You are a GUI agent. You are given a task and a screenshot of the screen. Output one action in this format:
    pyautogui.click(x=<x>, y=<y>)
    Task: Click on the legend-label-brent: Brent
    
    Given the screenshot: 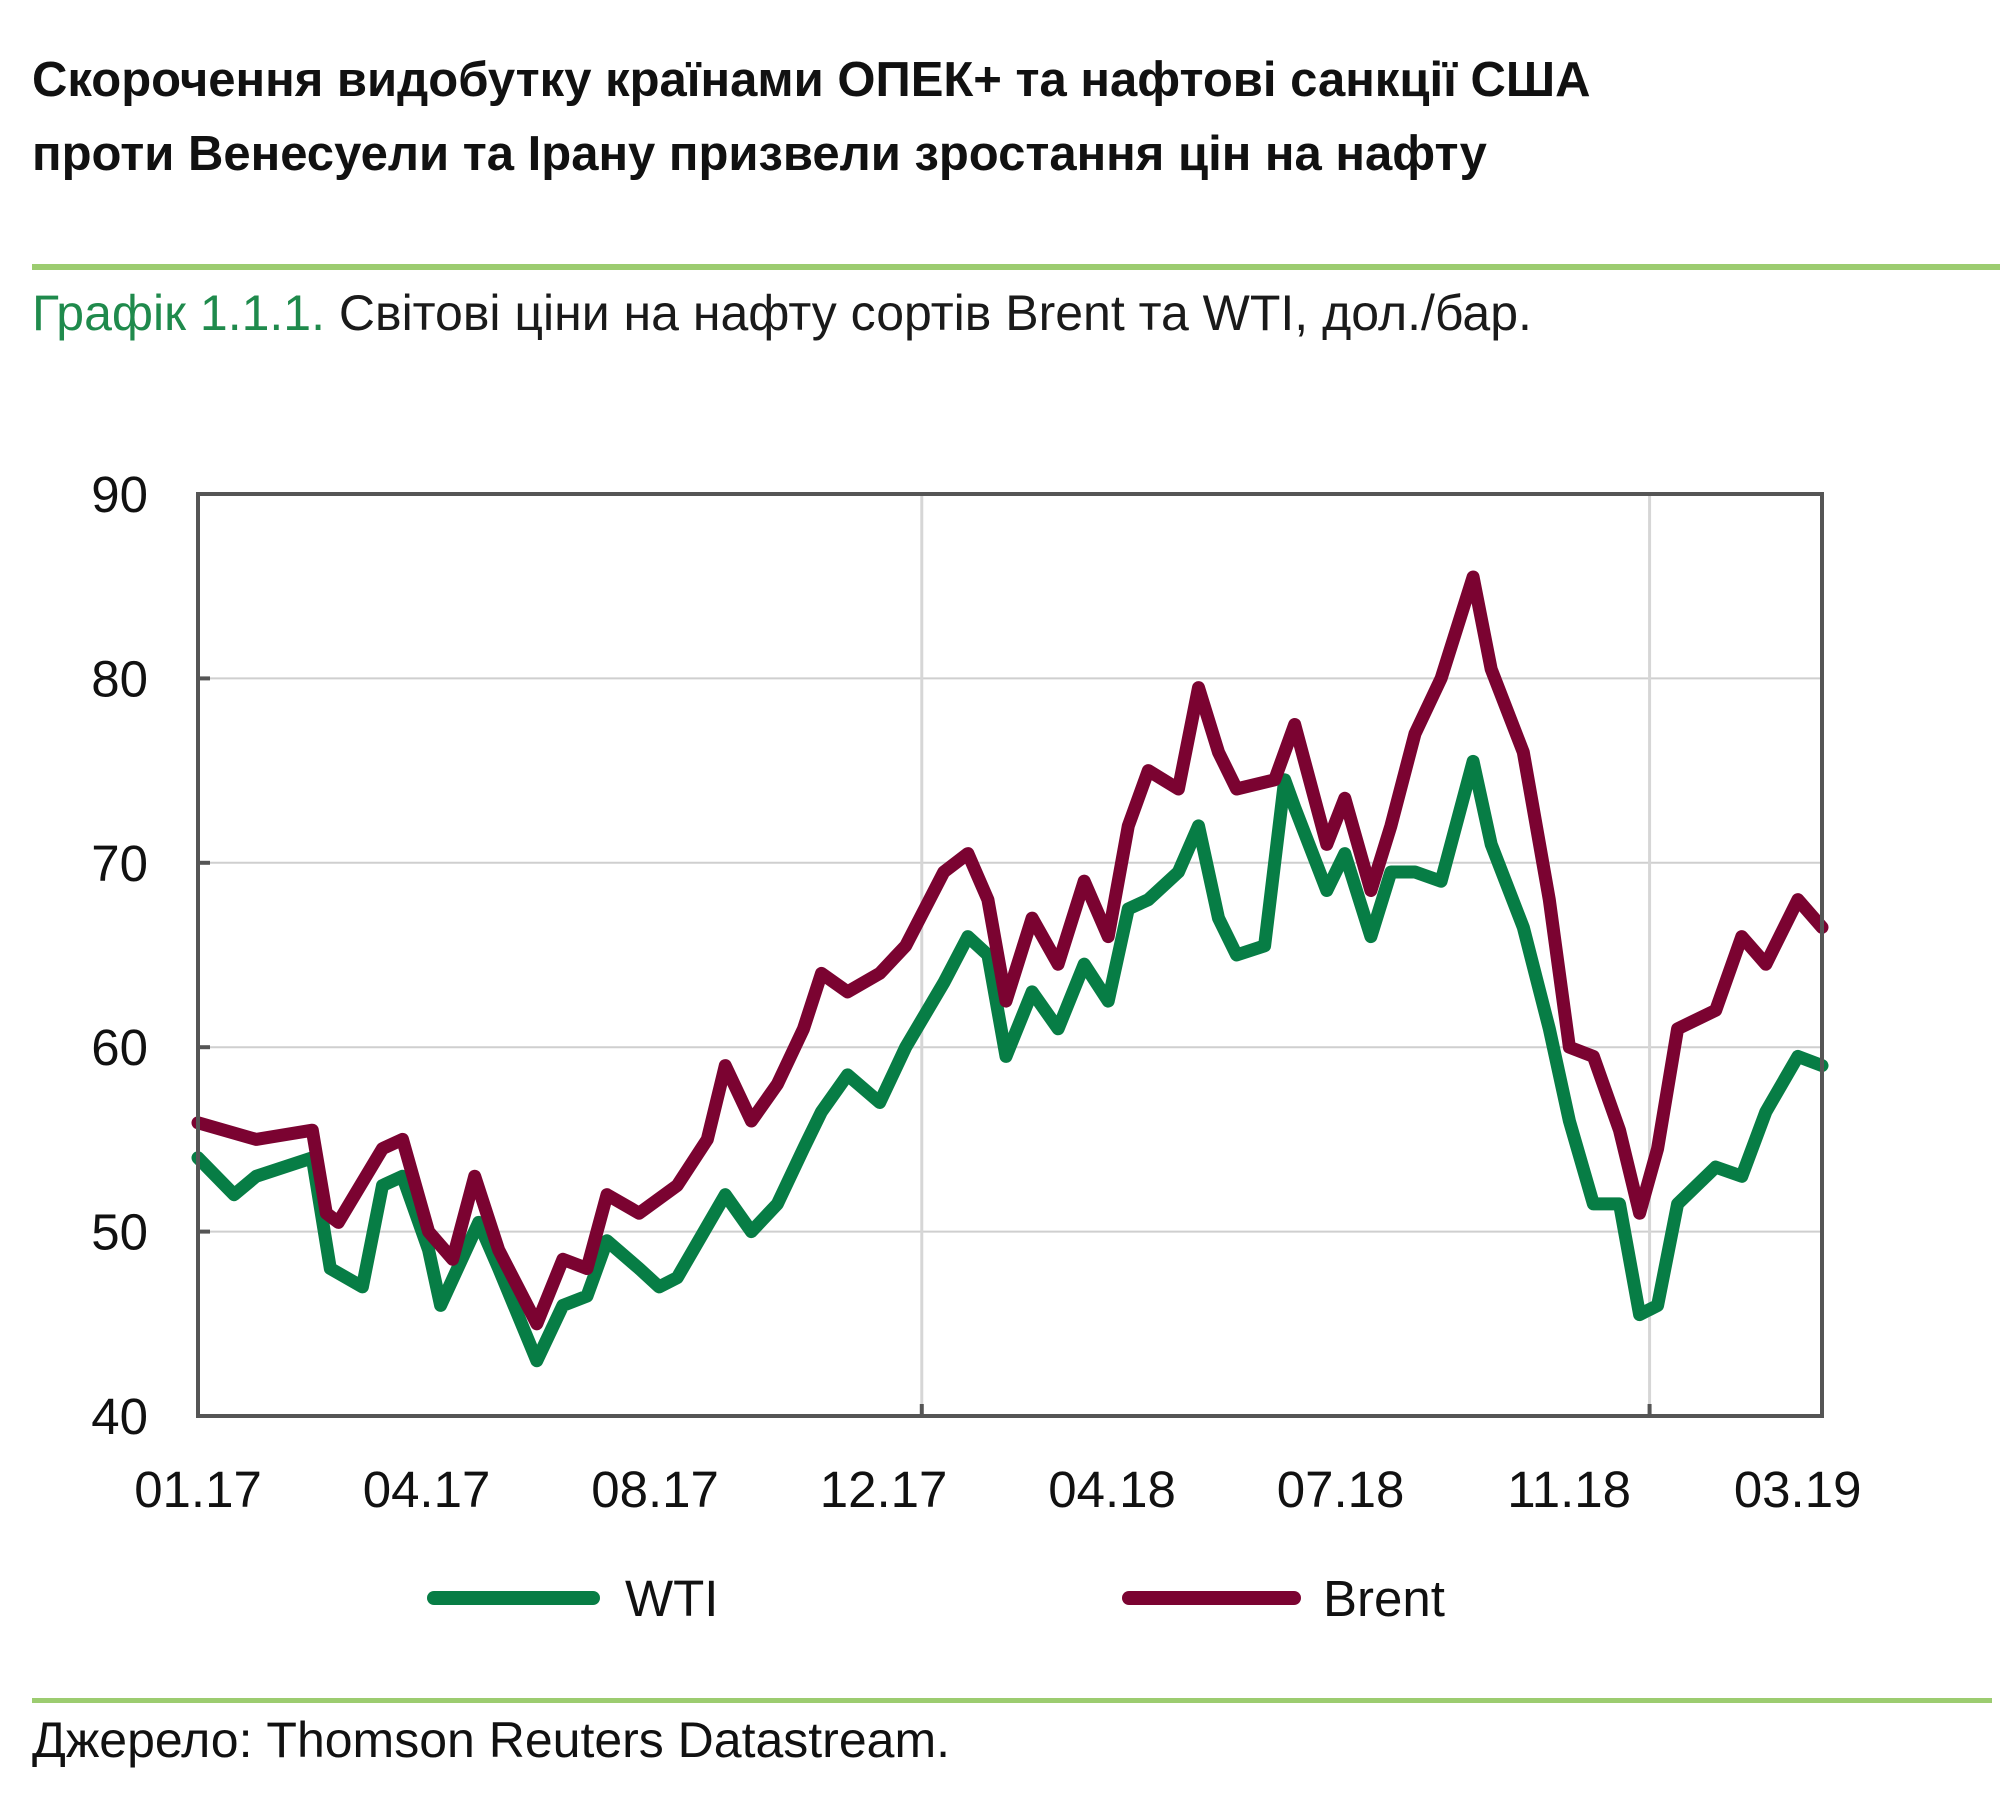 What is the action you would take?
    pyautogui.click(x=1384, y=1598)
    